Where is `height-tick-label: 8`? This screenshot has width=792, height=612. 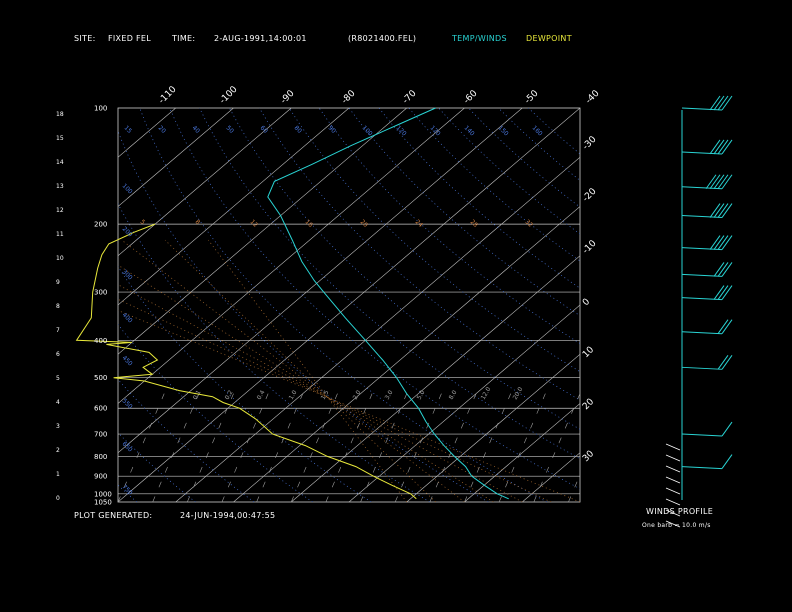
height-tick-label: 8 is located at coordinates (58, 306).